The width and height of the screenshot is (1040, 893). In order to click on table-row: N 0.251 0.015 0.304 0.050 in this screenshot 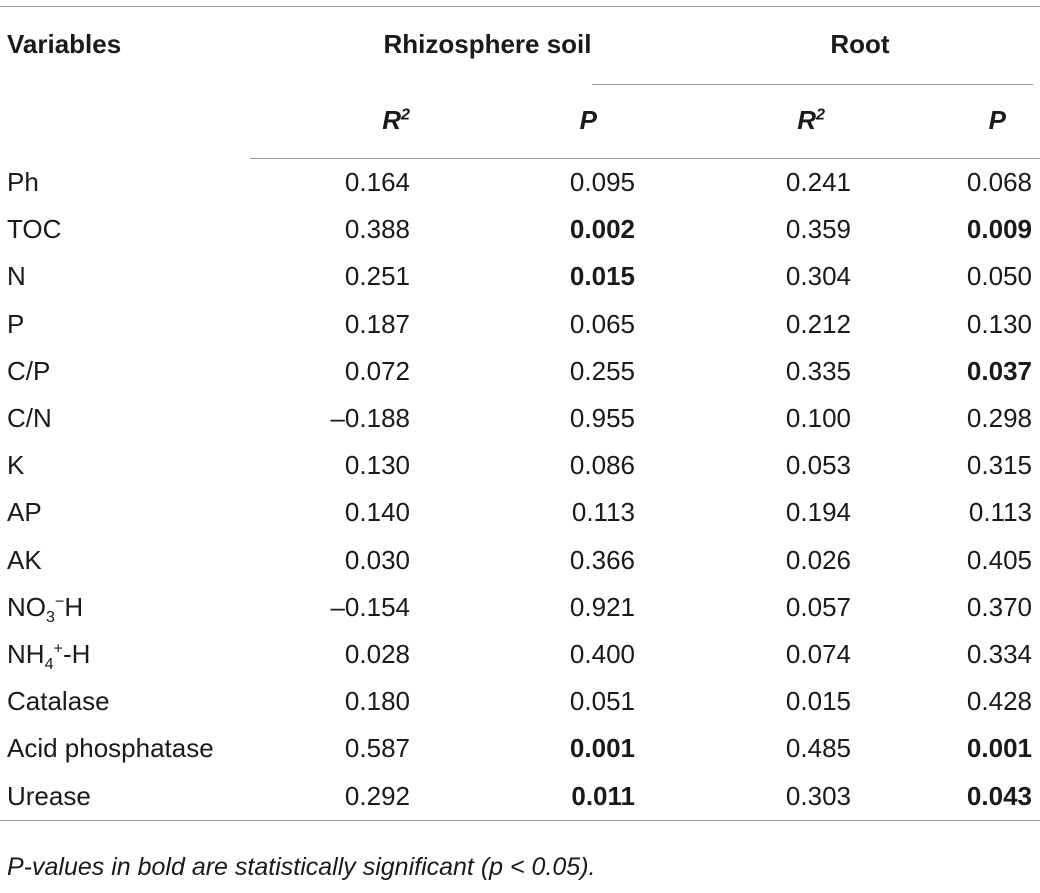, I will do `click(520, 276)`.